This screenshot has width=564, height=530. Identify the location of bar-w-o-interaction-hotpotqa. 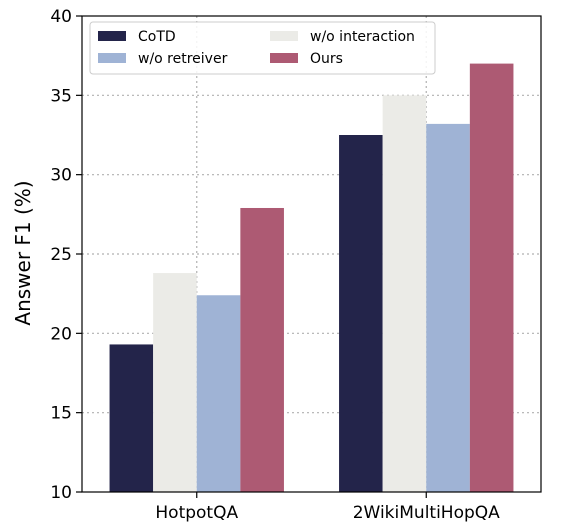
(175, 382).